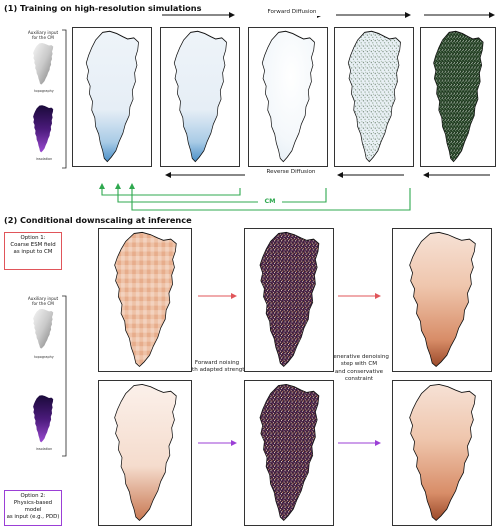 This screenshot has width=500, height=531. Describe the element at coordinates (374, 97) in the screenshot. I see `panel-train-4-noisy` at that location.